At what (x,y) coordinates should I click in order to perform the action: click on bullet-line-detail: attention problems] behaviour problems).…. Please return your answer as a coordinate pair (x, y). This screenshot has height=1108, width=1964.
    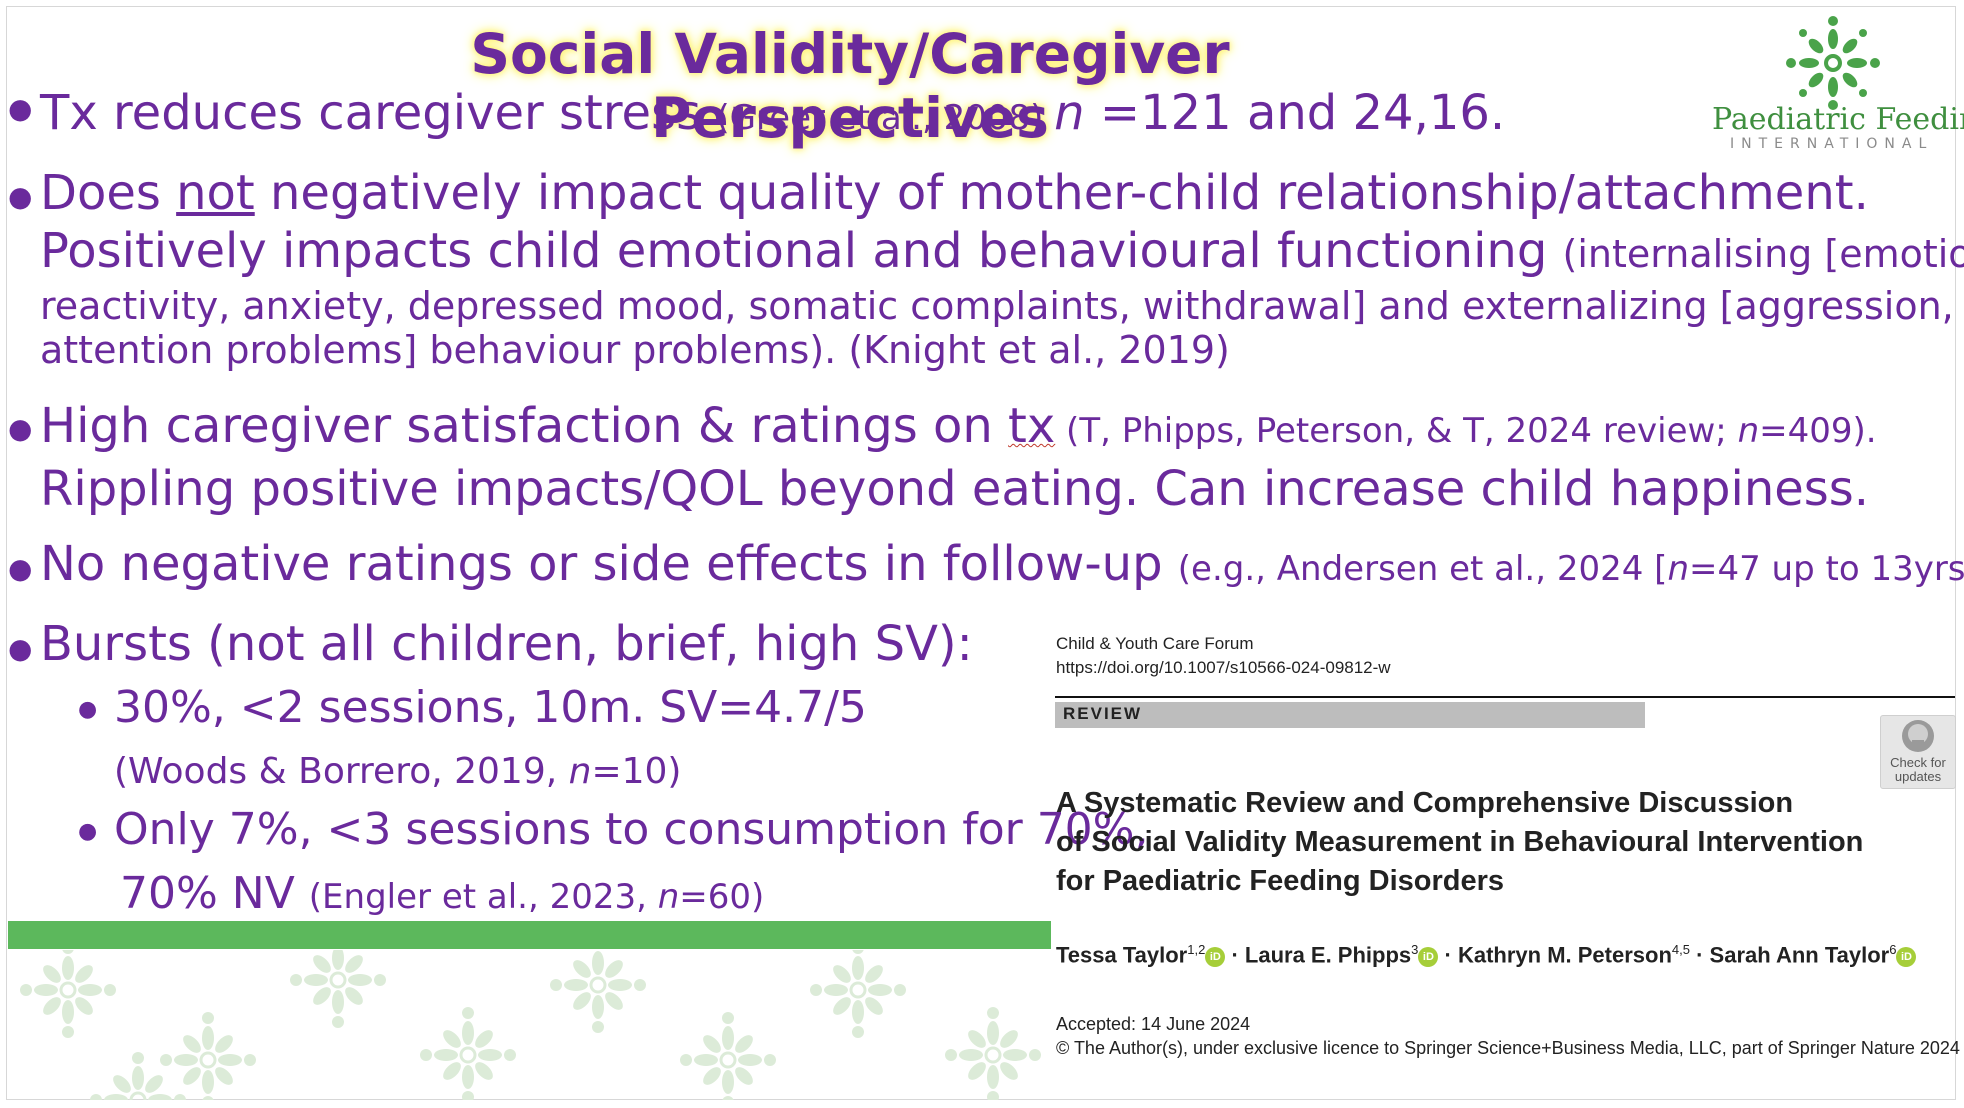
    Looking at the image, I should click on (635, 350).